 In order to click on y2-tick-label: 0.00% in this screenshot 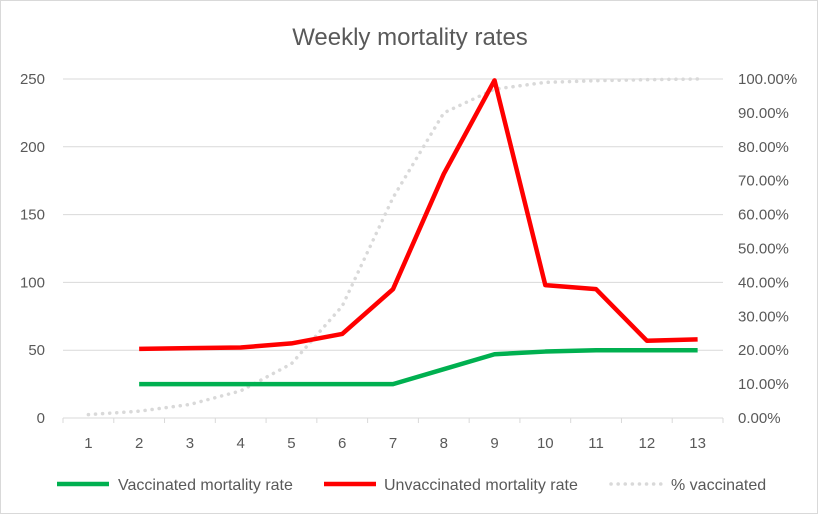, I will do `click(759, 418)`.